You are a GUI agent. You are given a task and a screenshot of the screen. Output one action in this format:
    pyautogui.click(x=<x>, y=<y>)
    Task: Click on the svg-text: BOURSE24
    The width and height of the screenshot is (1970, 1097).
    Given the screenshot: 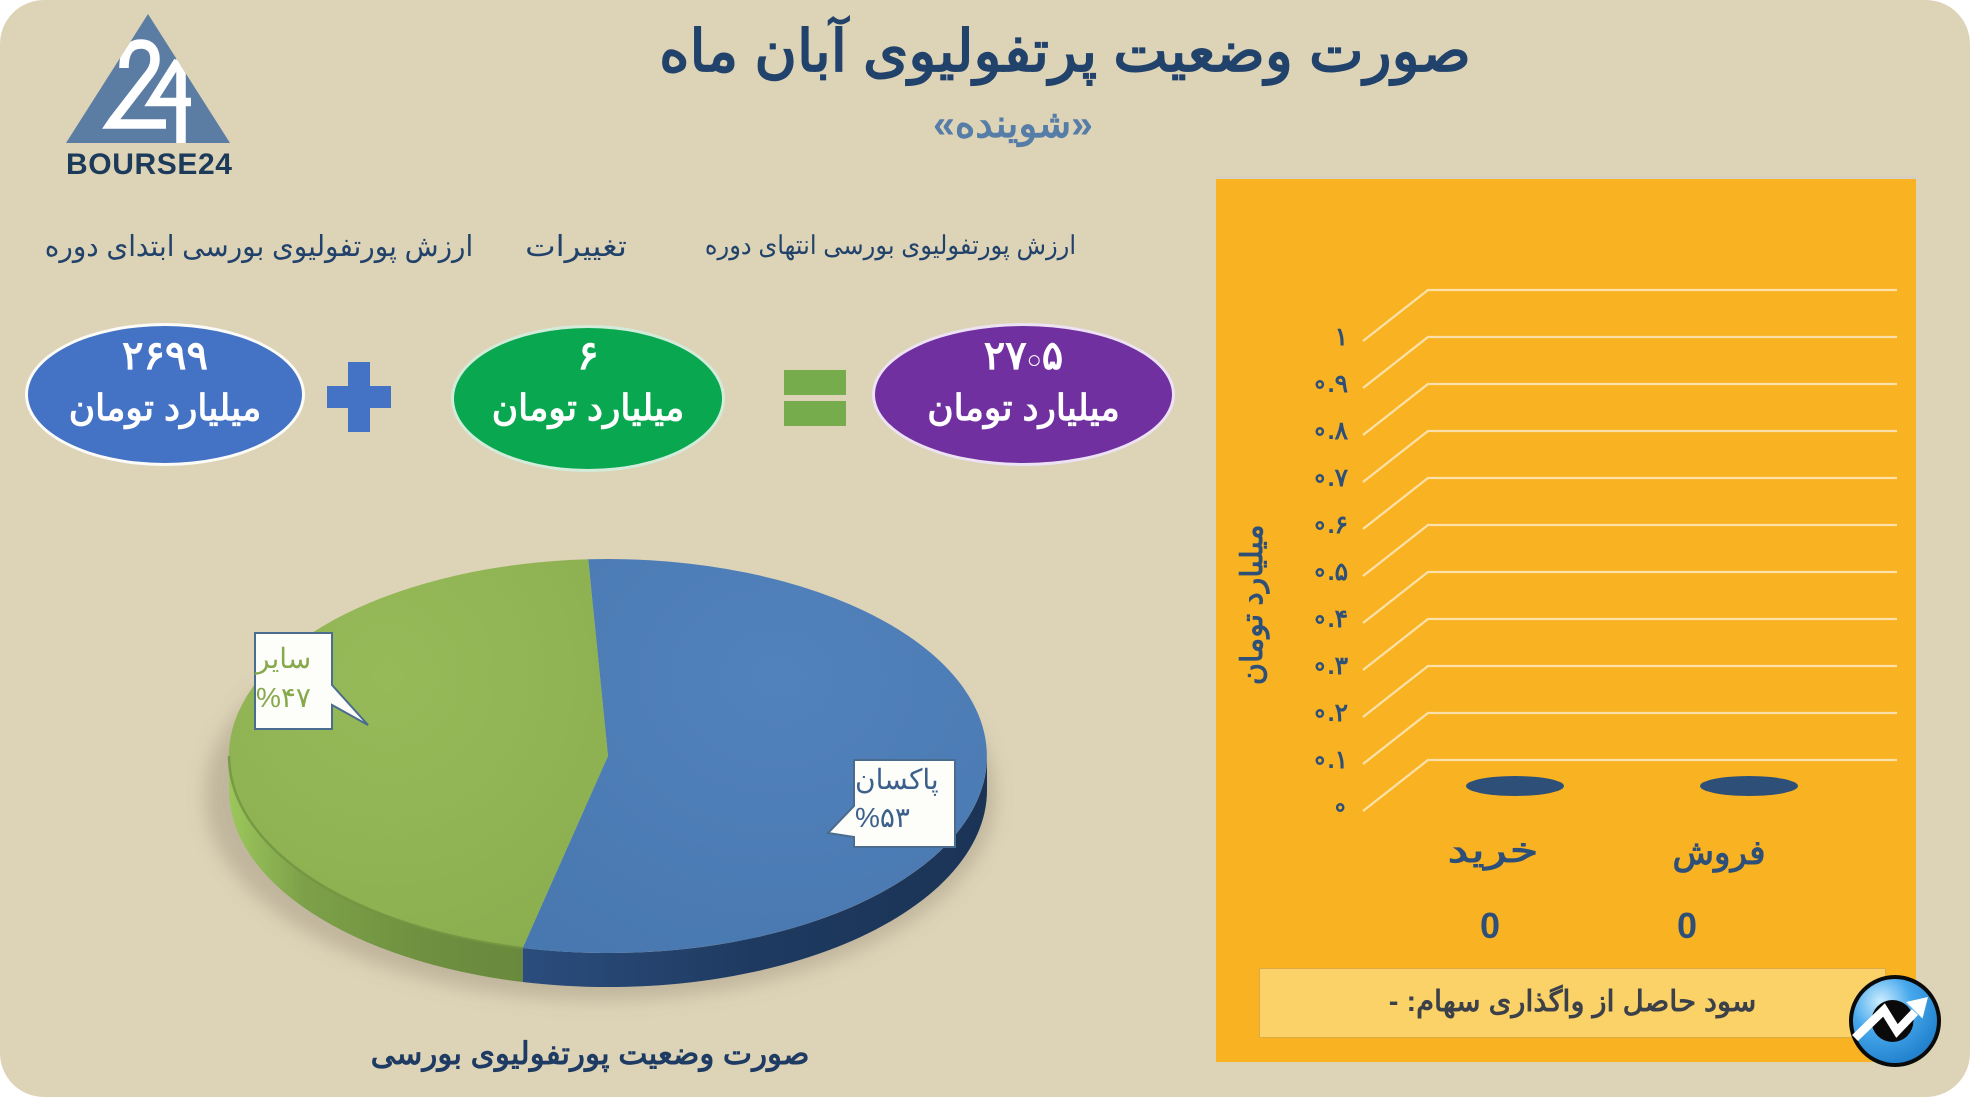 What is the action you would take?
    pyautogui.click(x=149, y=164)
    